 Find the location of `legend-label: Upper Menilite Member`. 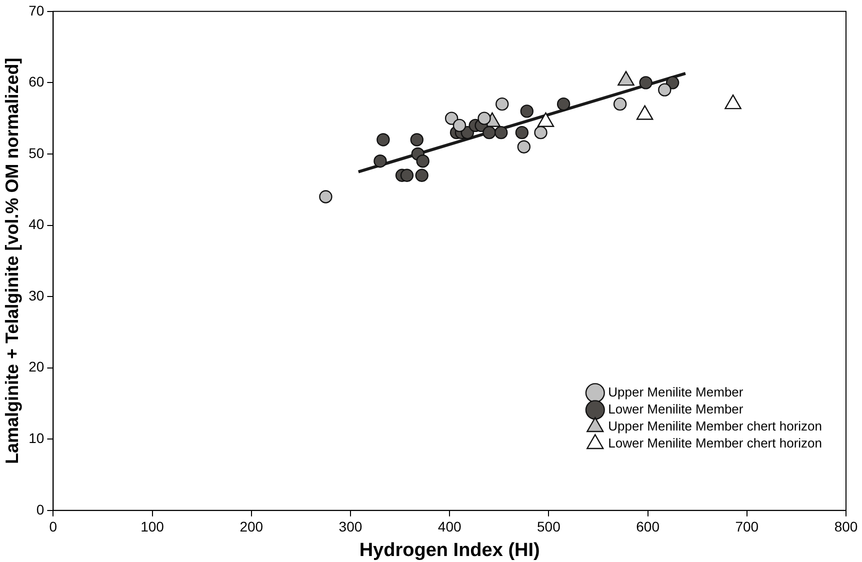

legend-label: Upper Menilite Member is located at coordinates (676, 392).